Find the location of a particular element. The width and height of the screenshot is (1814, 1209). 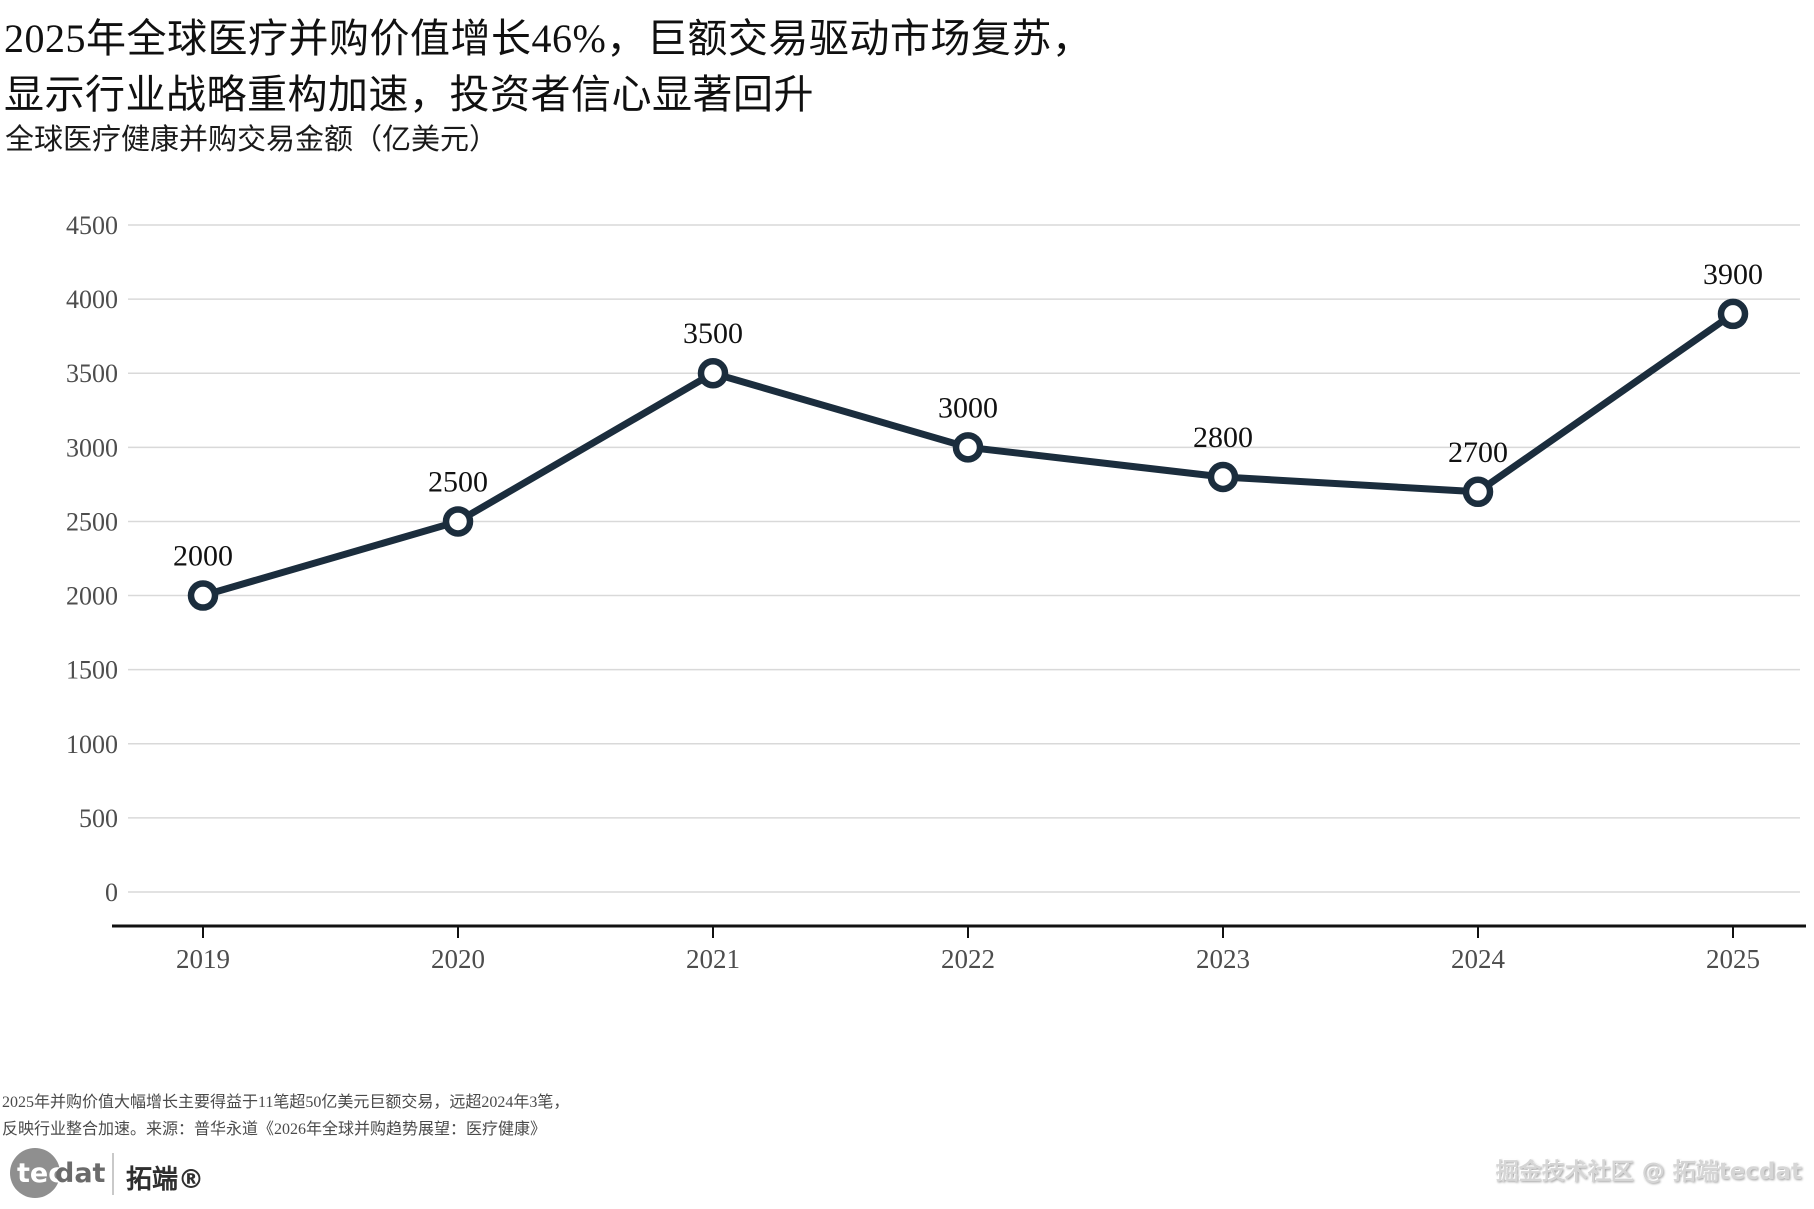

watermark: 掘金技术社区 @ 拓端tecdat is located at coordinates (1648, 1172).